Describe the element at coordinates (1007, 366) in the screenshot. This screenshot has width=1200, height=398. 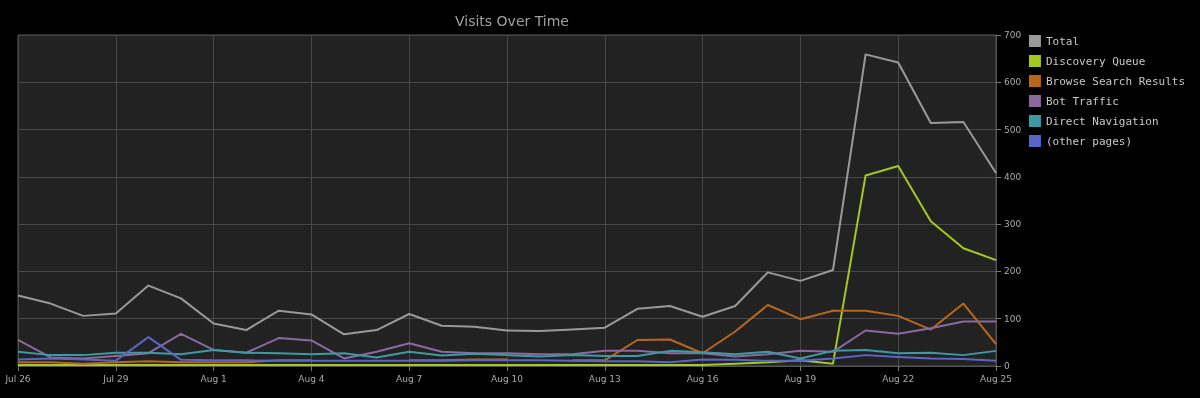
I see `y-tick-label: 0` at that location.